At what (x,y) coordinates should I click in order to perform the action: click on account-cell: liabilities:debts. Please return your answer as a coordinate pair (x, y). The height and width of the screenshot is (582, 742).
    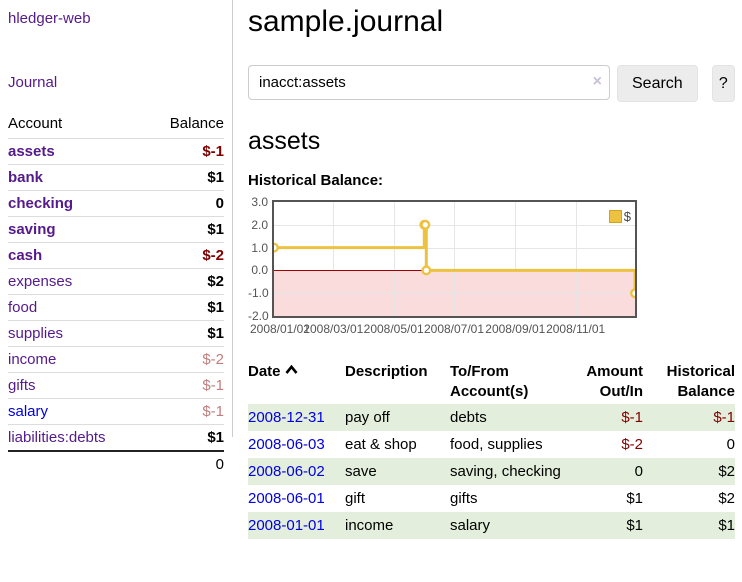
    Looking at the image, I should click on (77, 437).